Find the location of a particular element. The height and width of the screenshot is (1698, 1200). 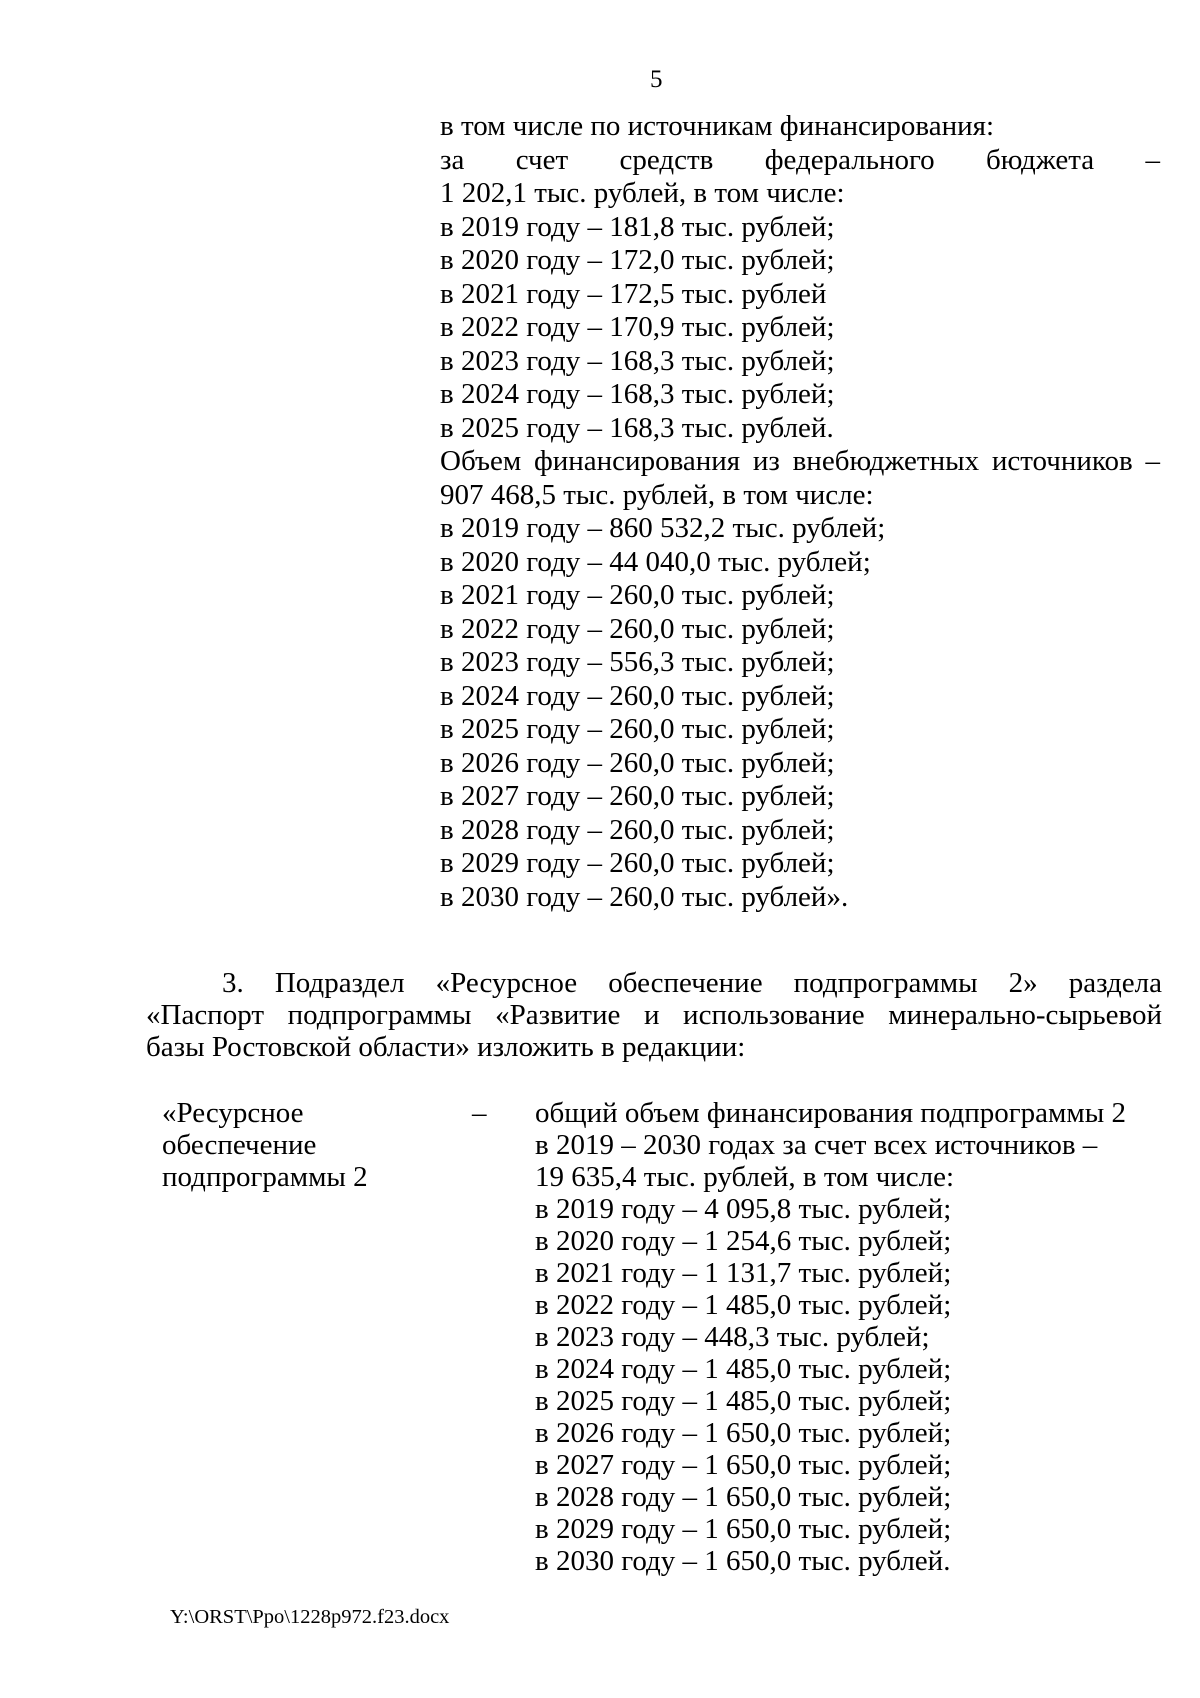

financing-line: в 2026 году – 260,0 тыс. рублей; is located at coordinates (637, 762).